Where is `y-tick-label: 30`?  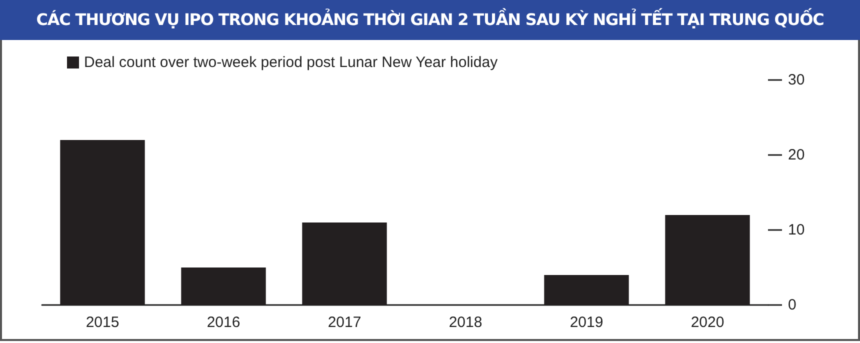
y-tick-label: 30 is located at coordinates (796, 80).